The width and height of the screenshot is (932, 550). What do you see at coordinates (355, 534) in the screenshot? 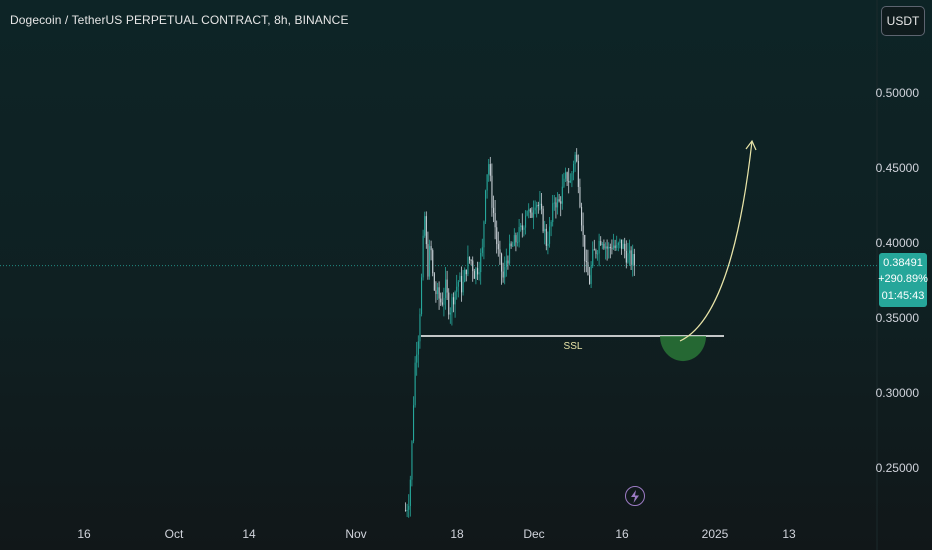
I see `time-axis-label: Nov` at bounding box center [355, 534].